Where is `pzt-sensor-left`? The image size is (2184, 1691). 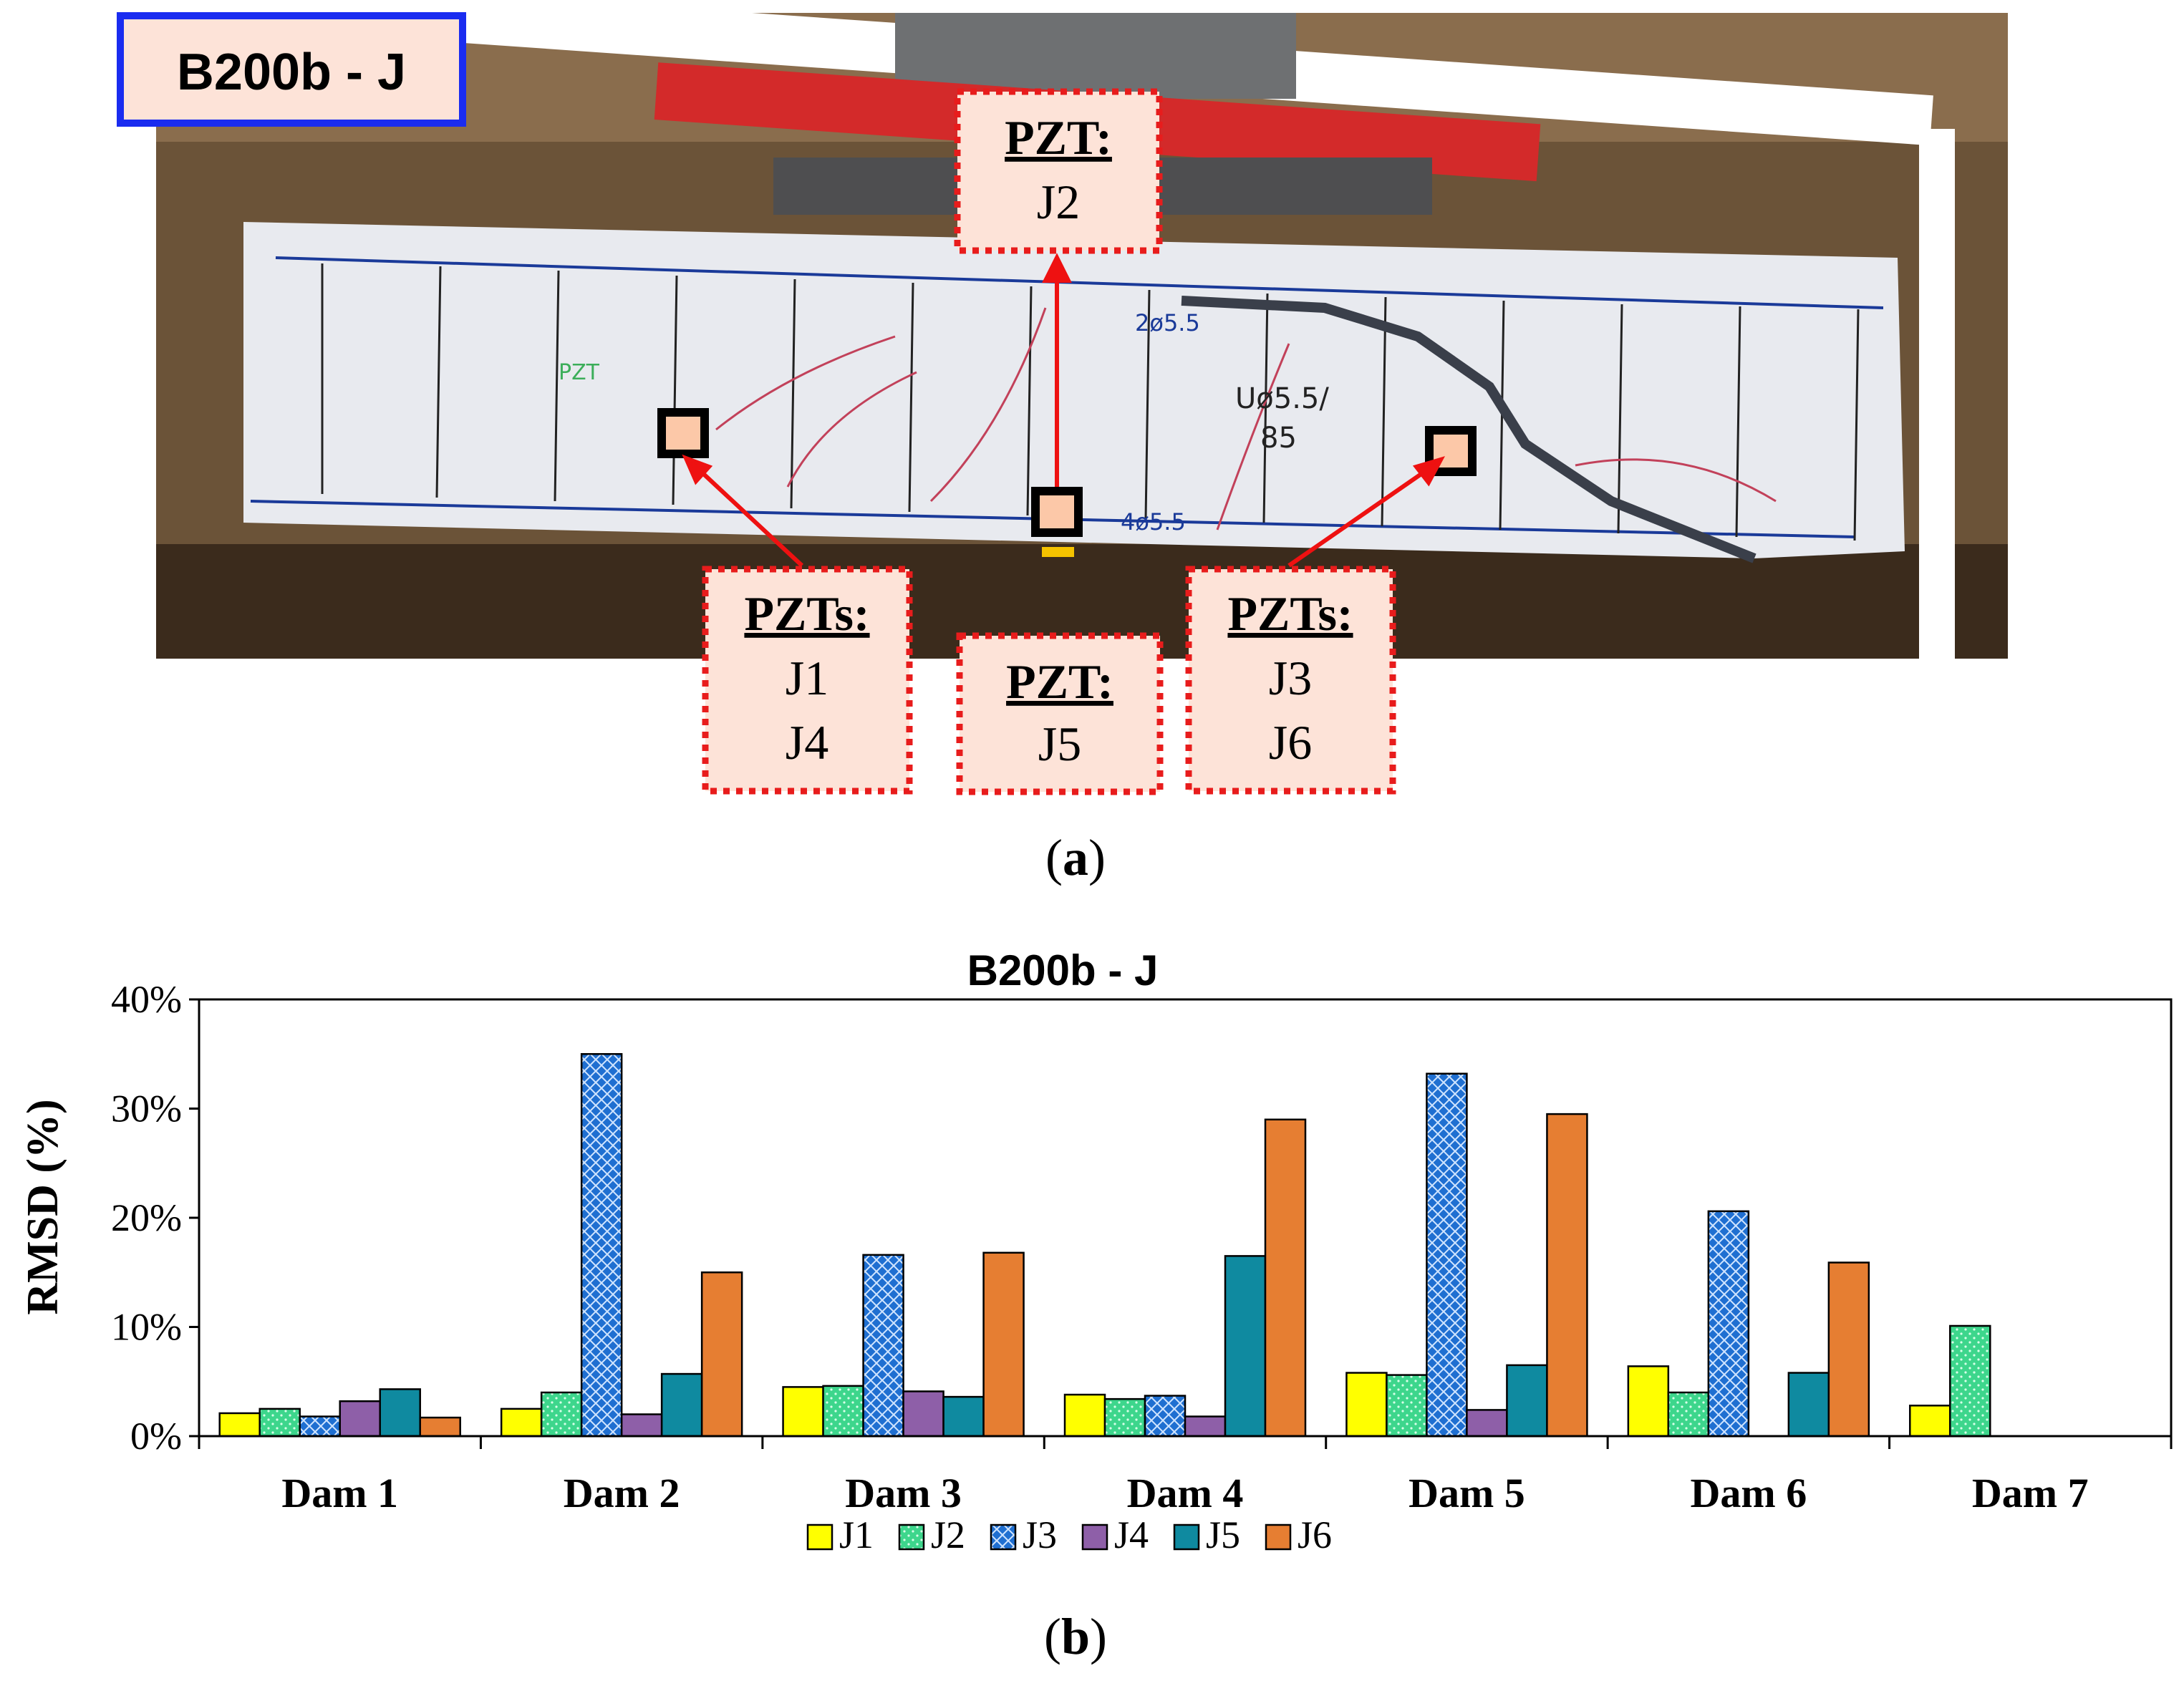 pzt-sensor-left is located at coordinates (683, 433).